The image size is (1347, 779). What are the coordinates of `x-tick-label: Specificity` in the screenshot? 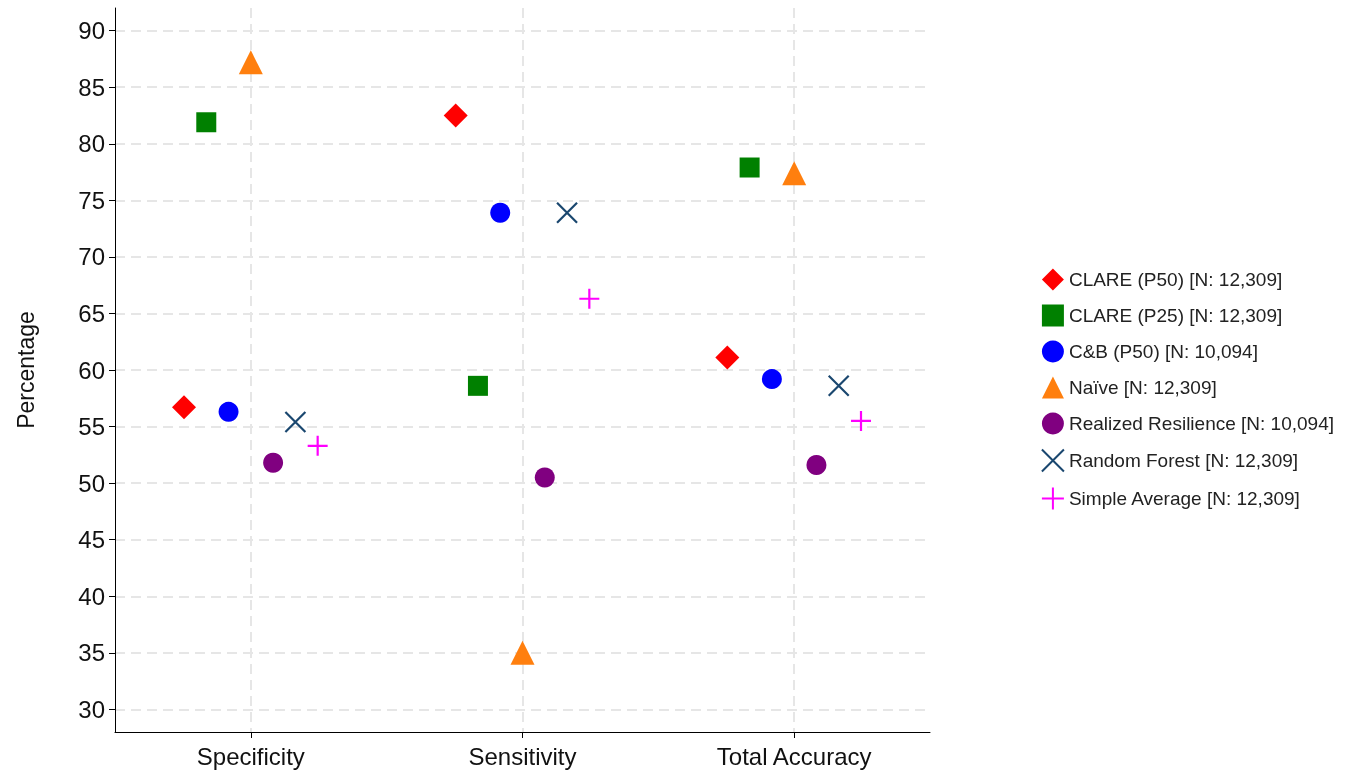 It's located at (250, 756).